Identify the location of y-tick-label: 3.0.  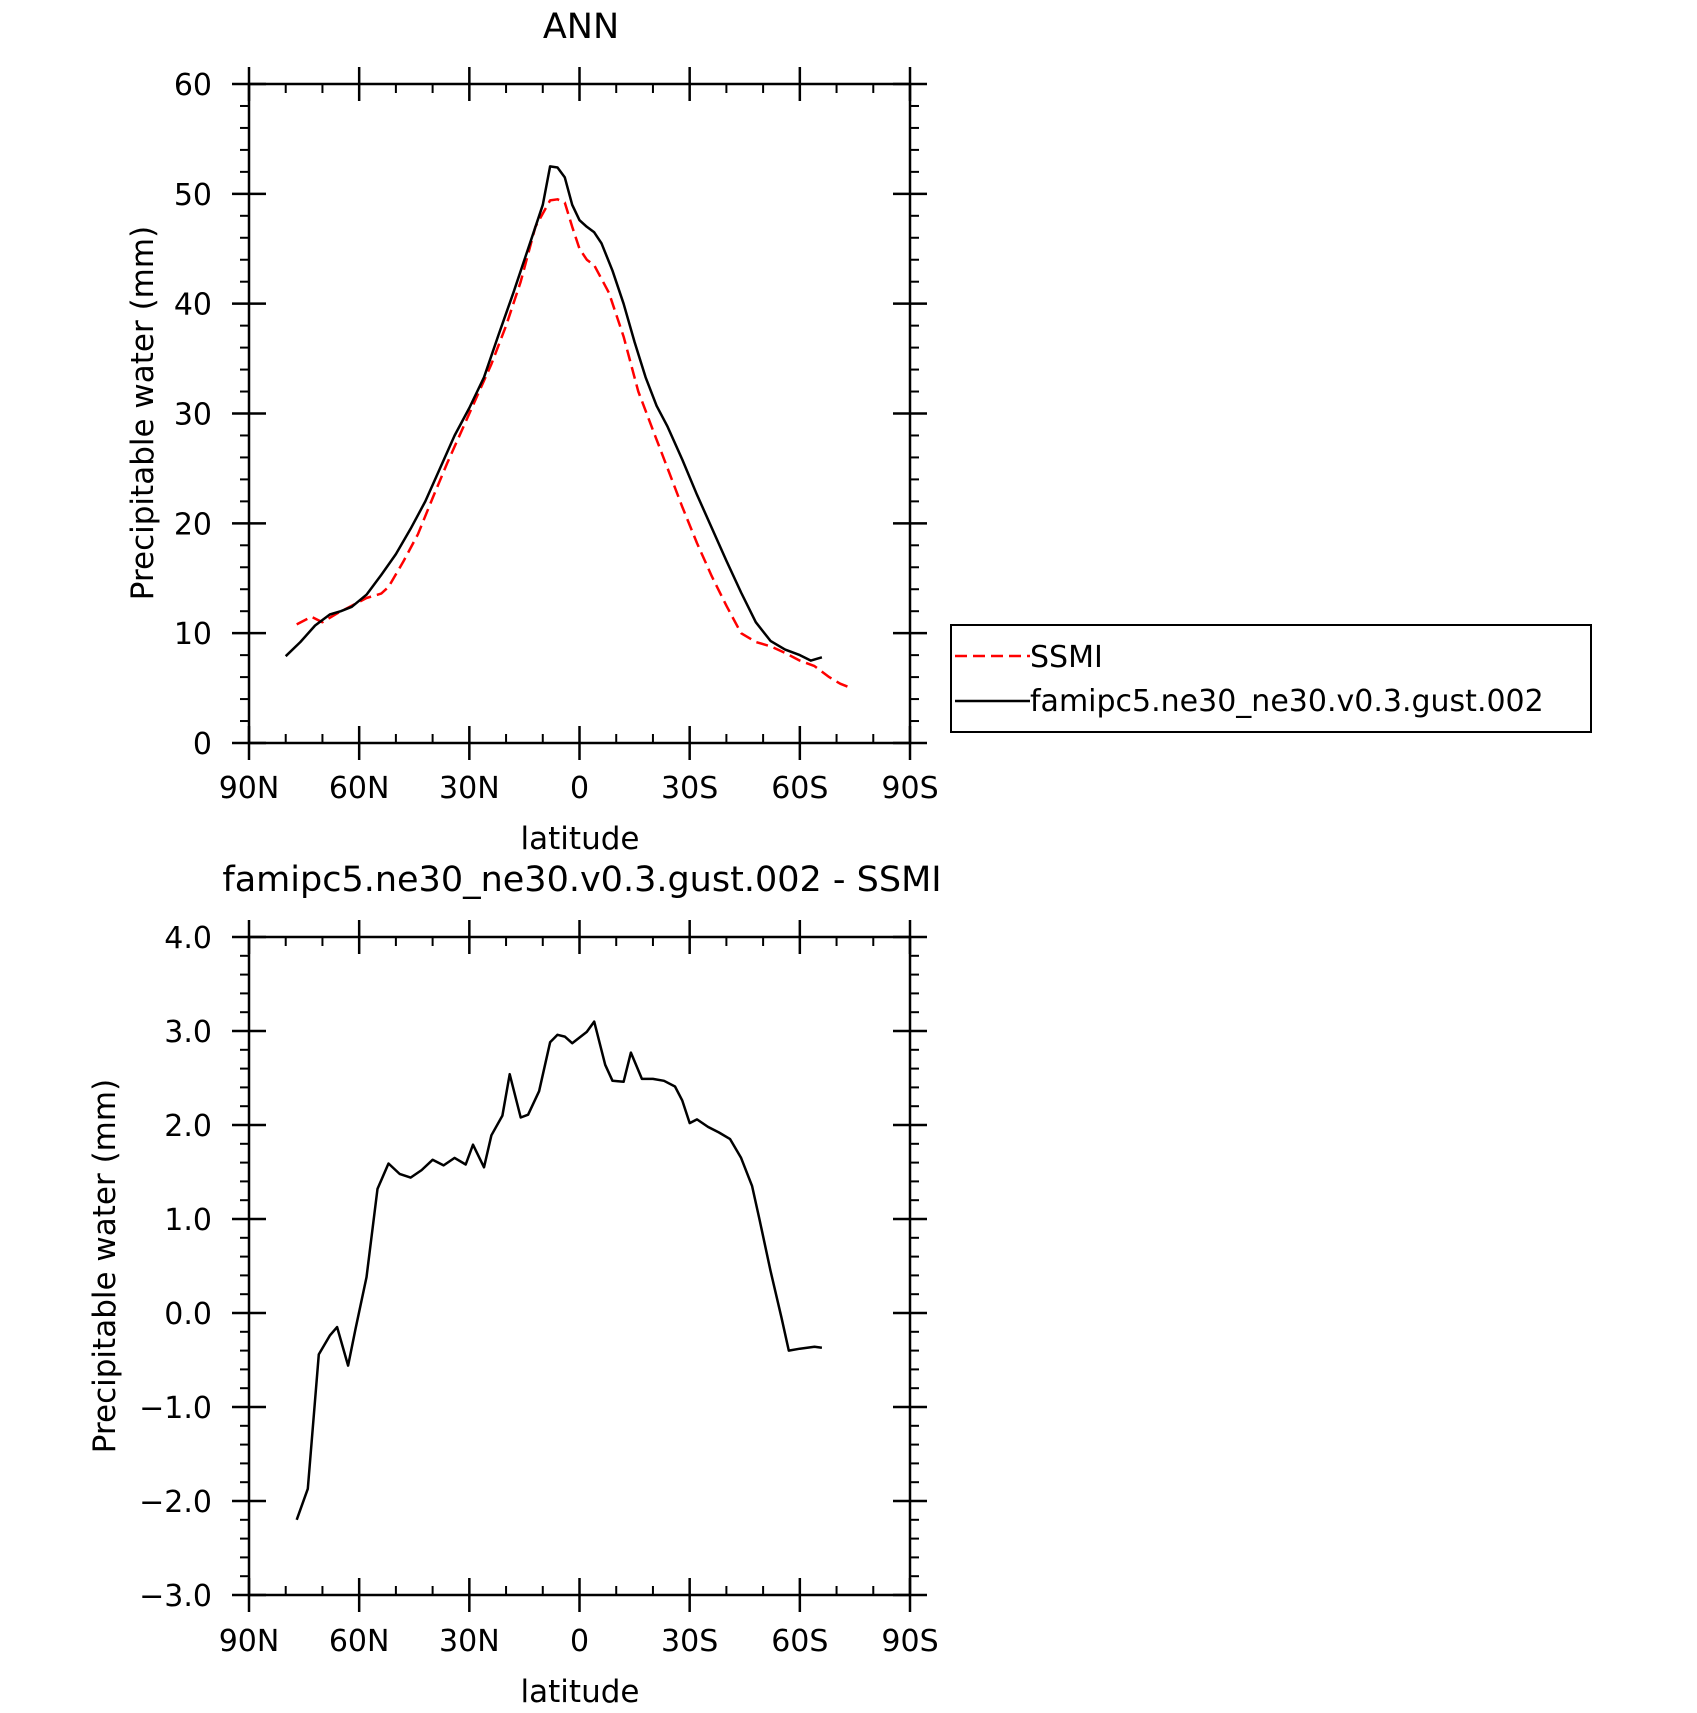
(188, 1032).